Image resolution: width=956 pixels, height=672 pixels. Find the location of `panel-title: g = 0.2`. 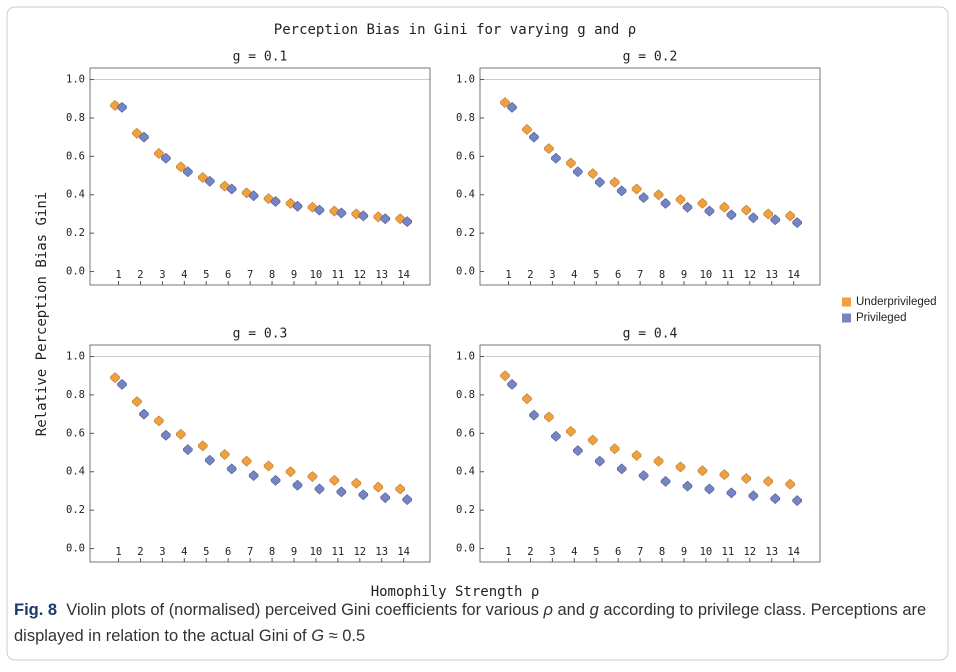

panel-title: g = 0.2 is located at coordinates (650, 57).